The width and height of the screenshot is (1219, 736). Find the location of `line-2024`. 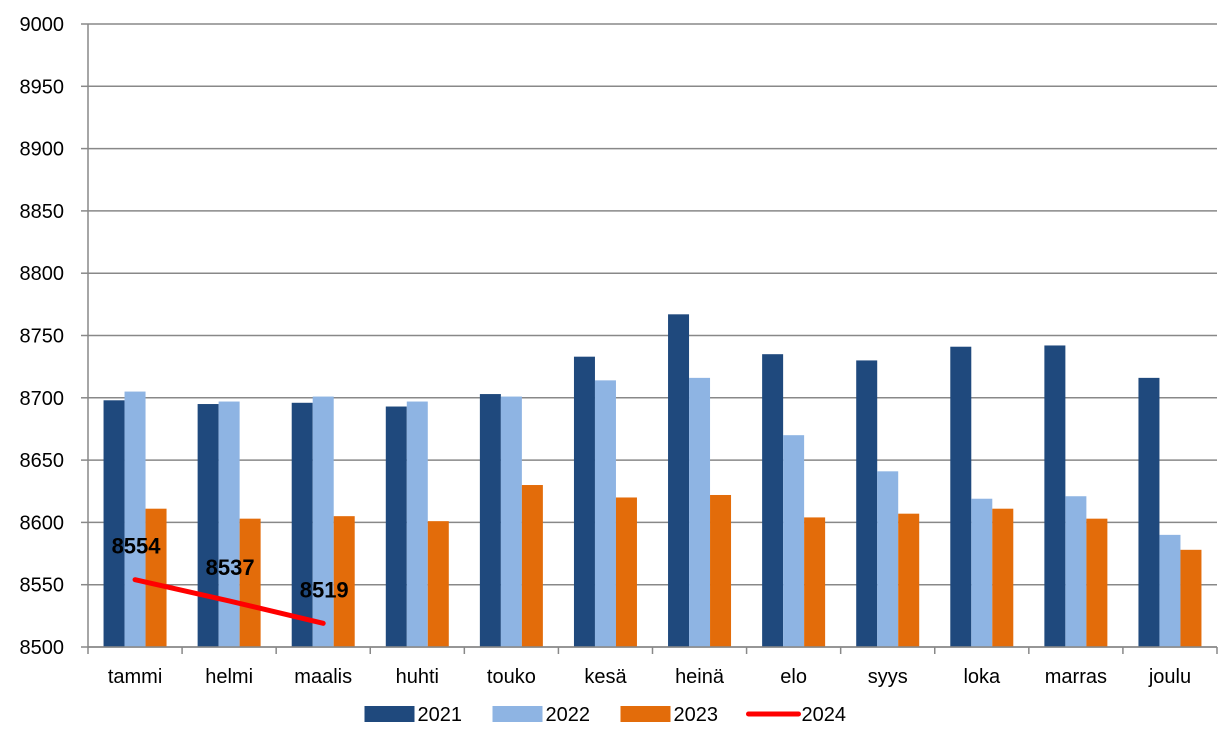

line-2024 is located at coordinates (229, 601).